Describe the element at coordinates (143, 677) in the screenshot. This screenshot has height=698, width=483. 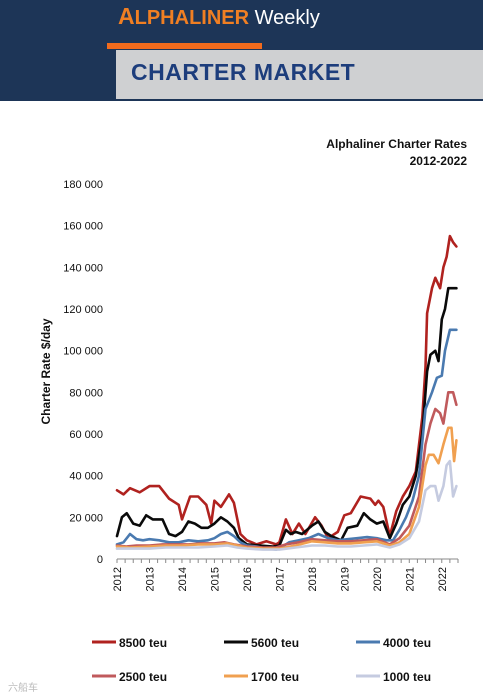
I see `legend-label: 2500 teu` at that location.